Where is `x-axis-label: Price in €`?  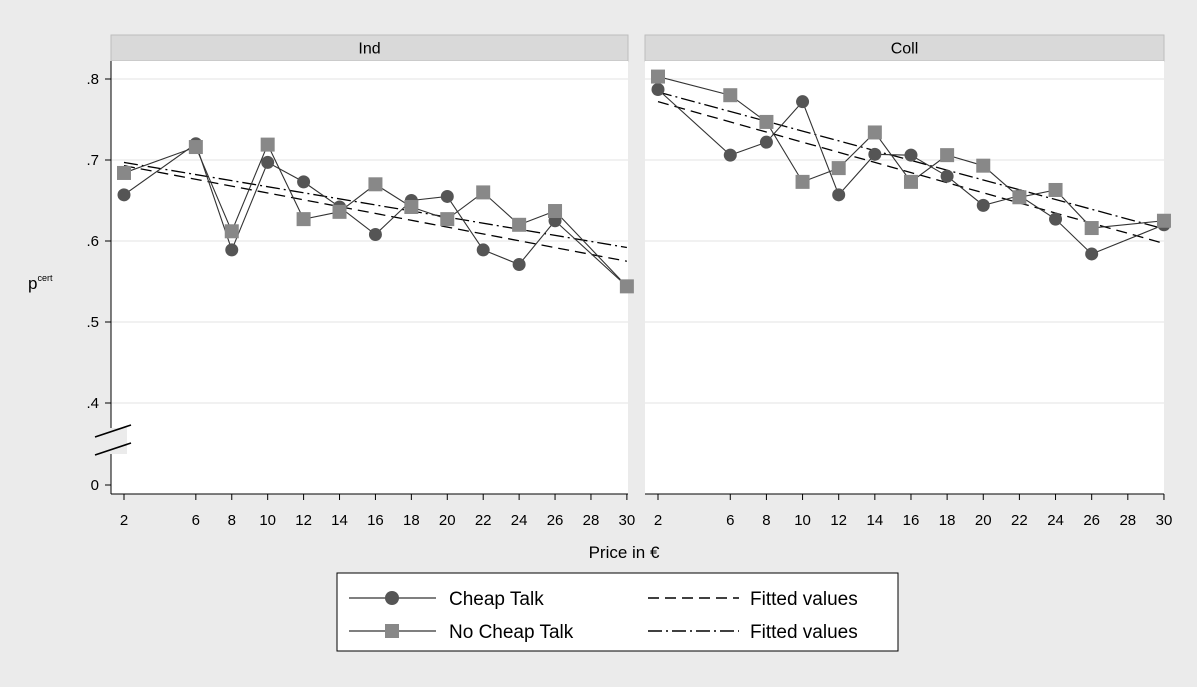
x-axis-label: Price in € is located at coordinates (624, 552).